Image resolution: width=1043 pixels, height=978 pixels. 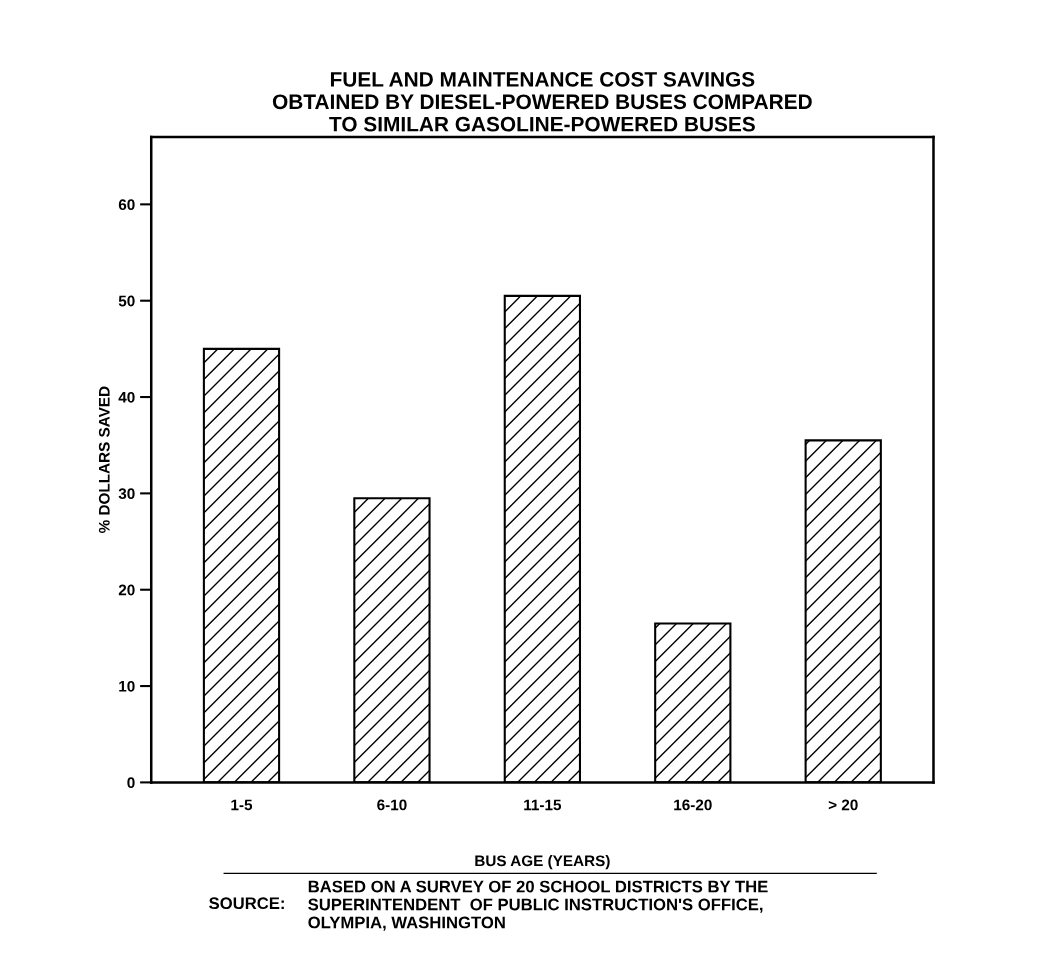 I want to click on x-axis-title: BUS AGE (YEARS), so click(x=542, y=862).